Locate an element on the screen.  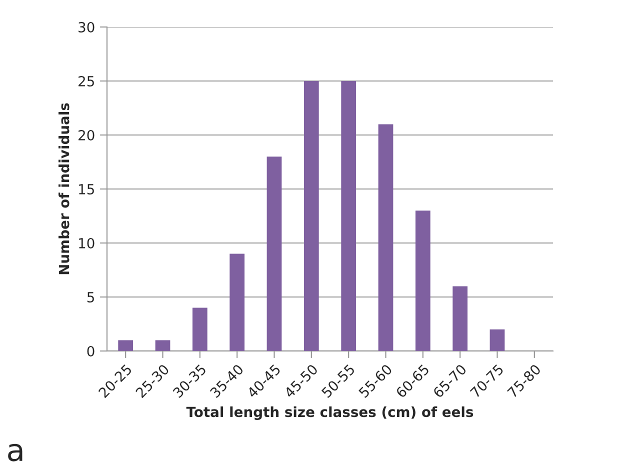
y-tick-label: 0 is located at coordinates (90, 351).